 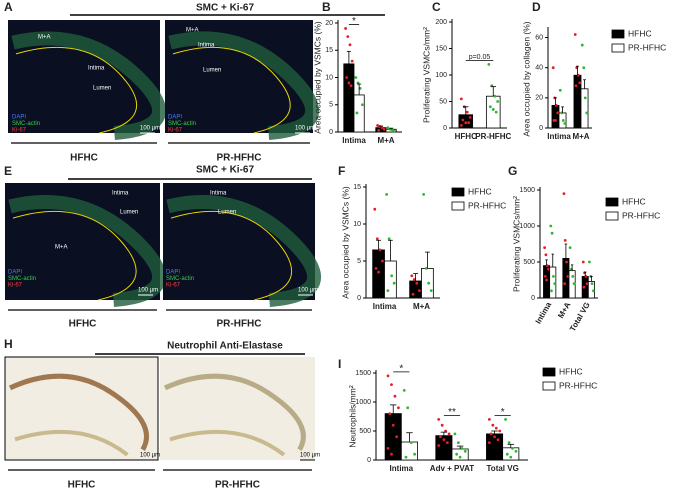 I want to click on significance-label: *, so click(x=503, y=412).